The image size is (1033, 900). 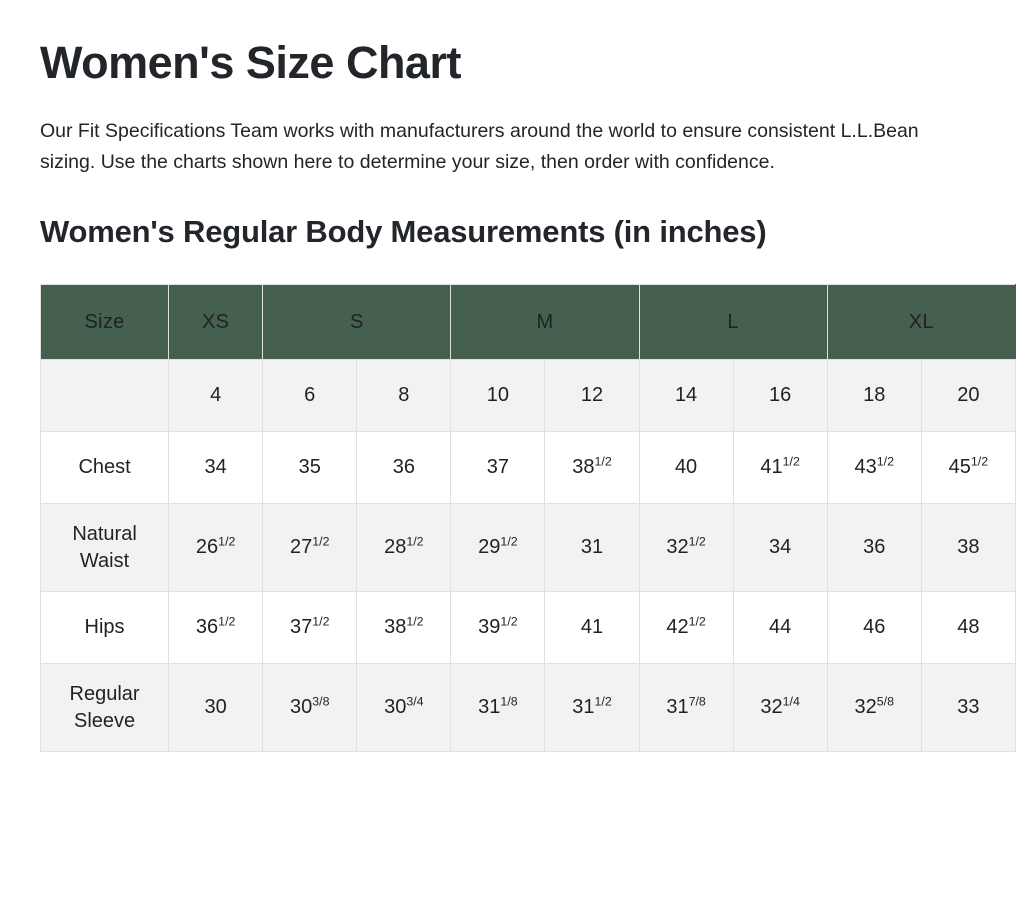 What do you see at coordinates (592, 468) in the screenshot?
I see `cell-r1-c4: 381/2` at bounding box center [592, 468].